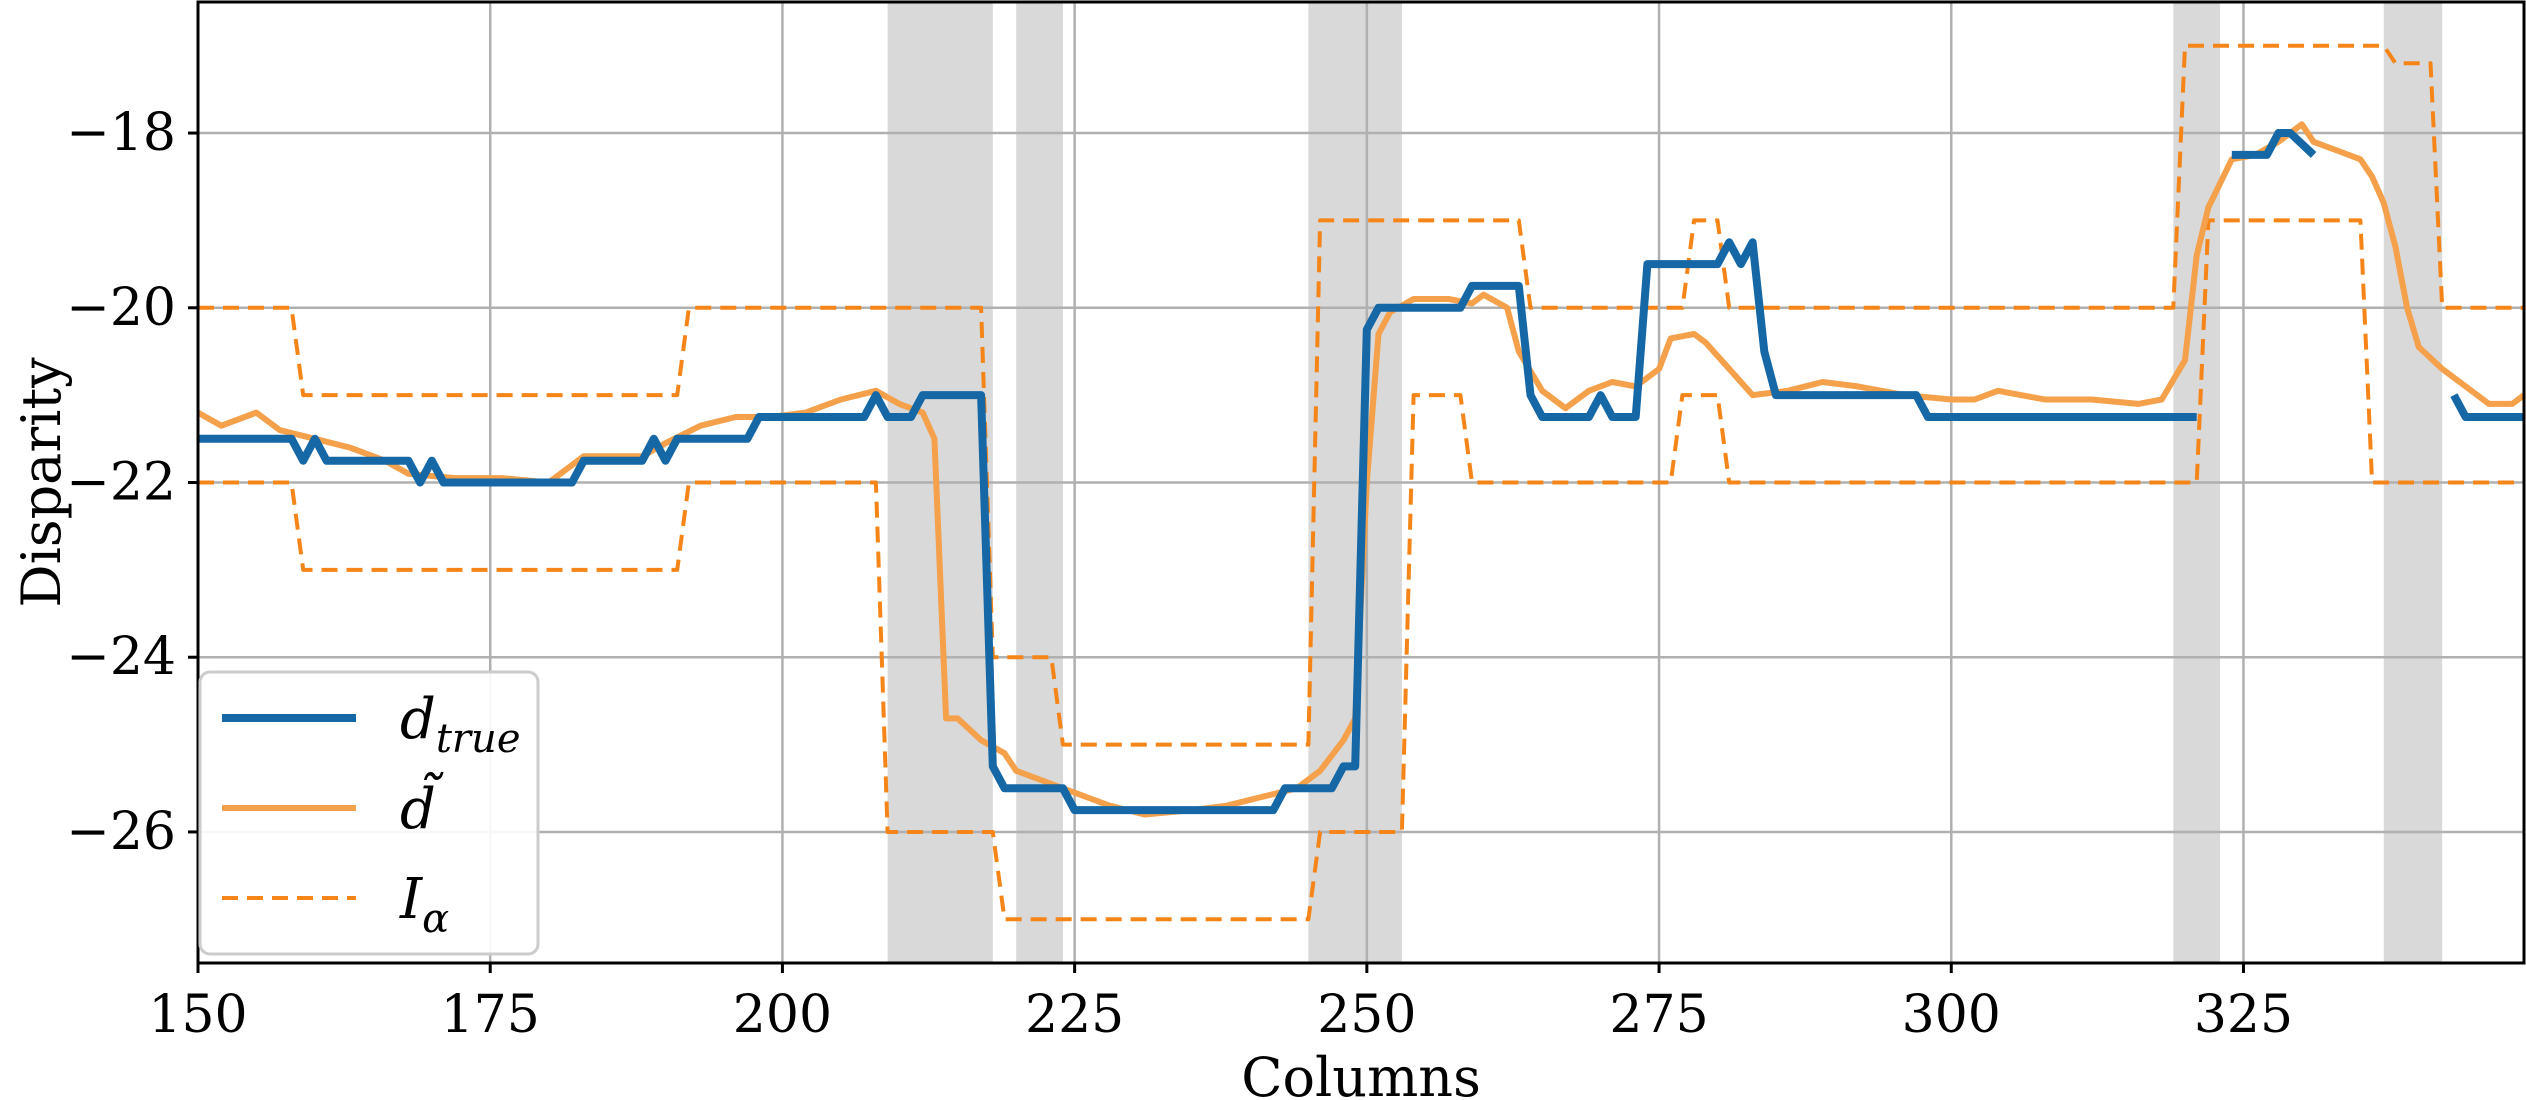 The image size is (2526, 1100). Describe the element at coordinates (369, 813) in the screenshot. I see `legend-box` at that location.